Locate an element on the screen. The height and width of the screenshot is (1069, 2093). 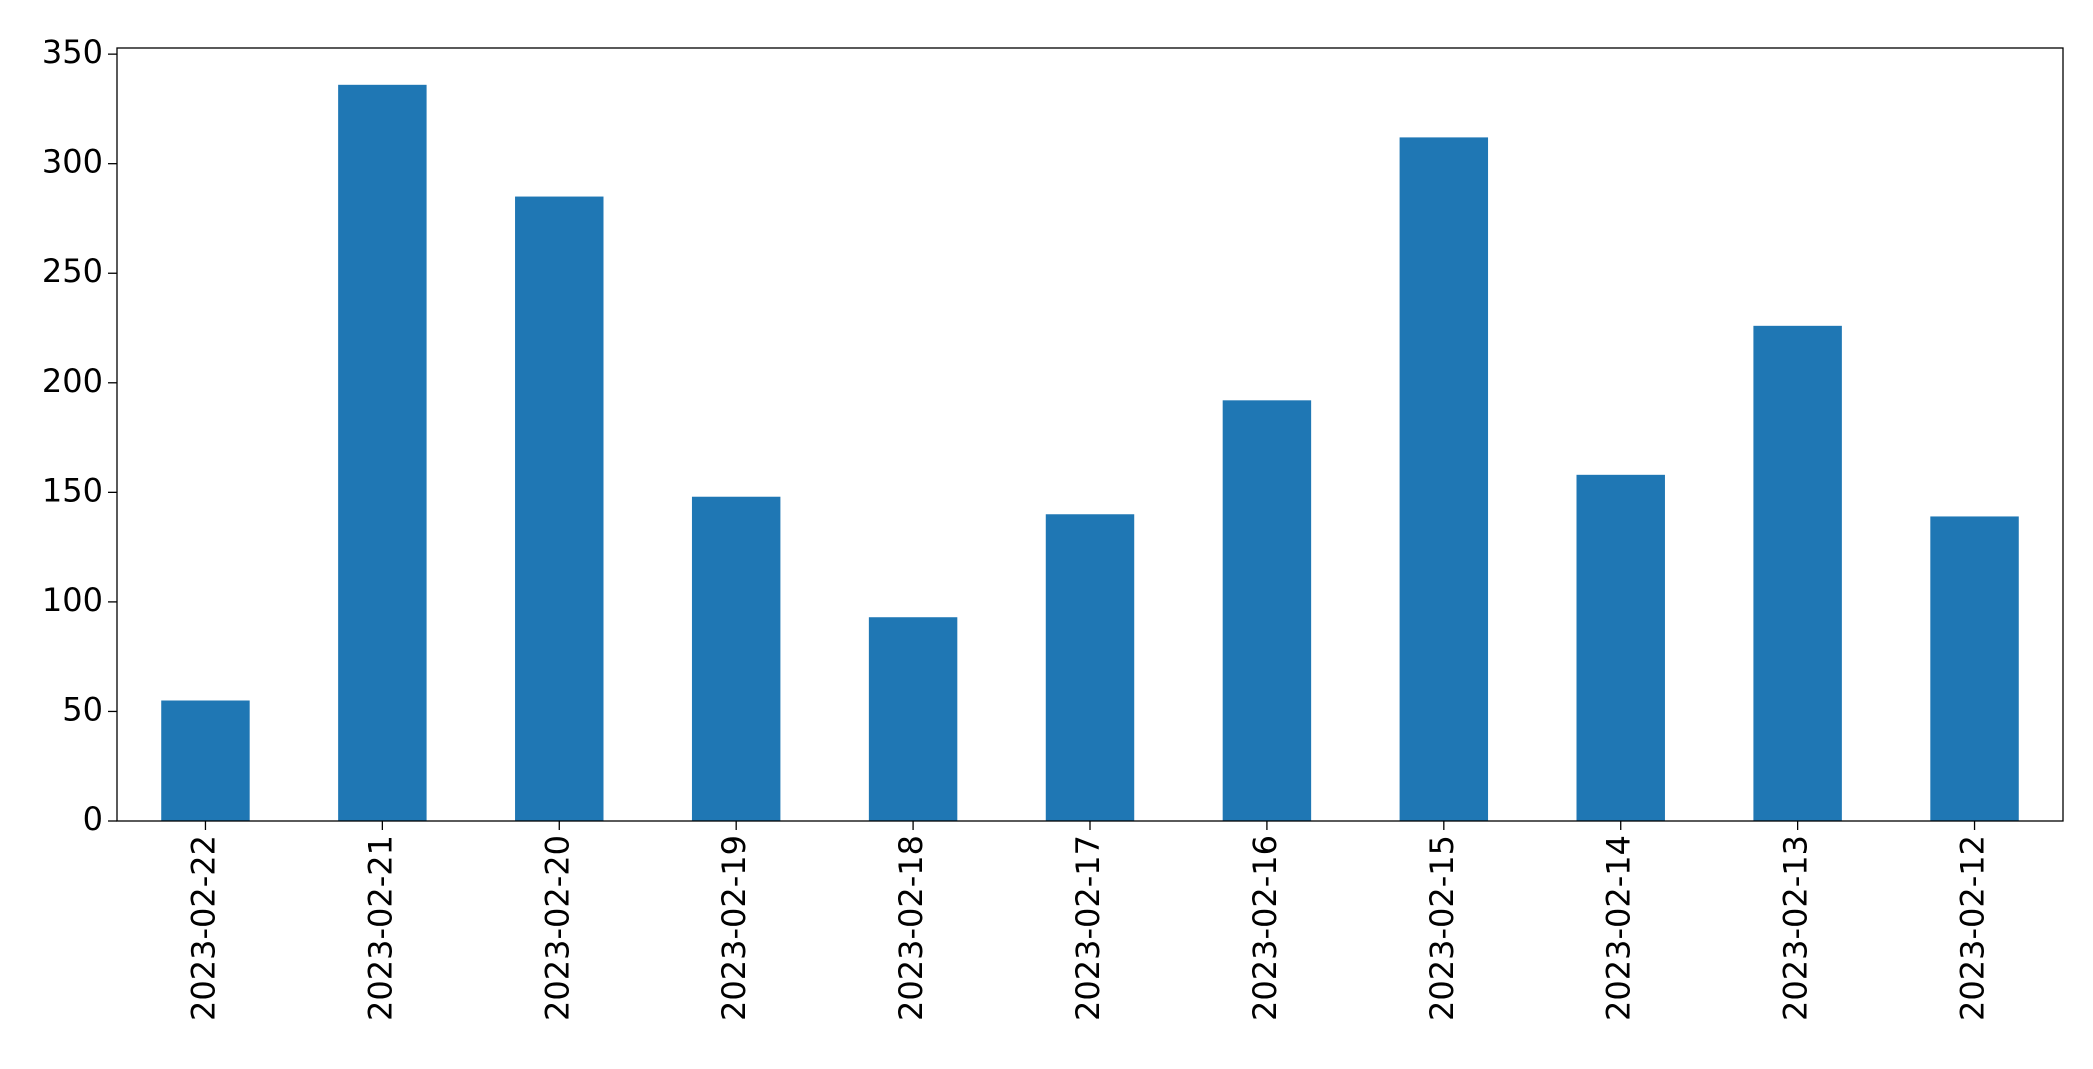
x-tick-label: 2023-02-19 is located at coordinates (734, 928).